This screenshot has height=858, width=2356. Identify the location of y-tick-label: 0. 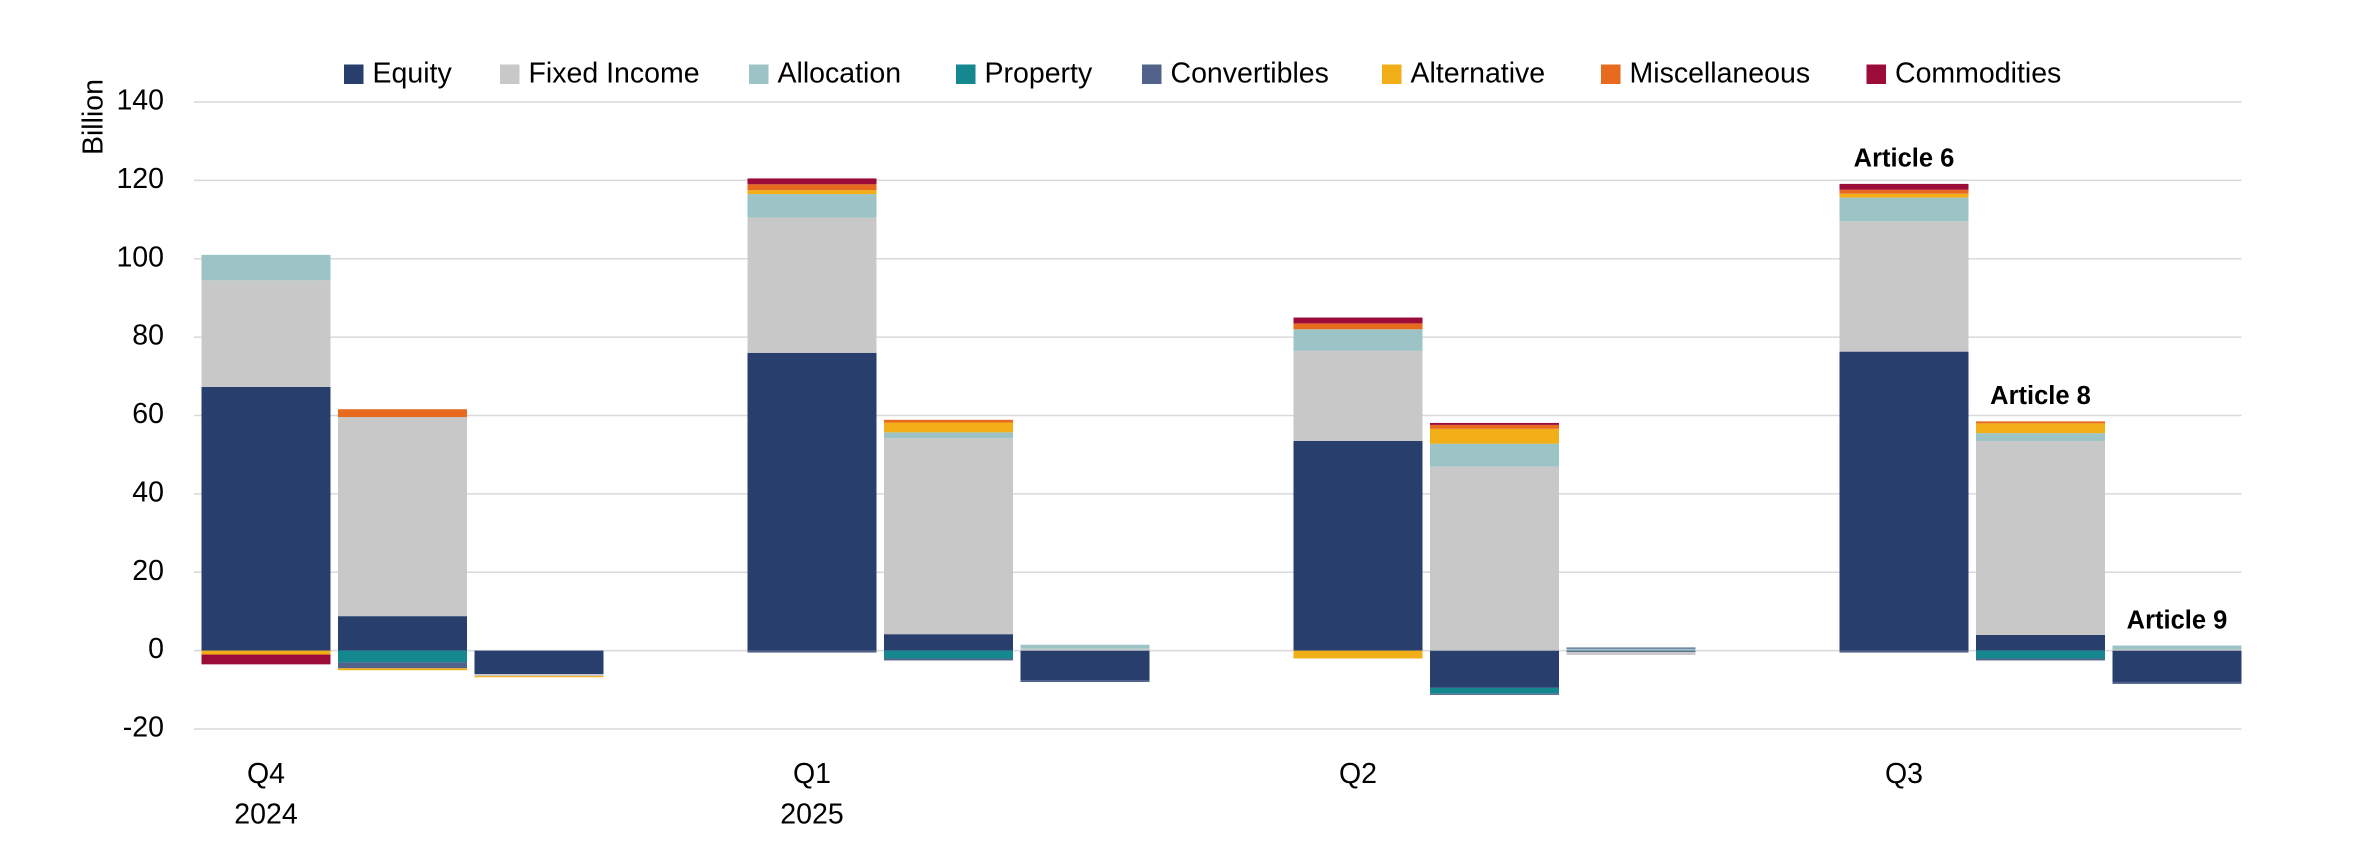
(156, 649).